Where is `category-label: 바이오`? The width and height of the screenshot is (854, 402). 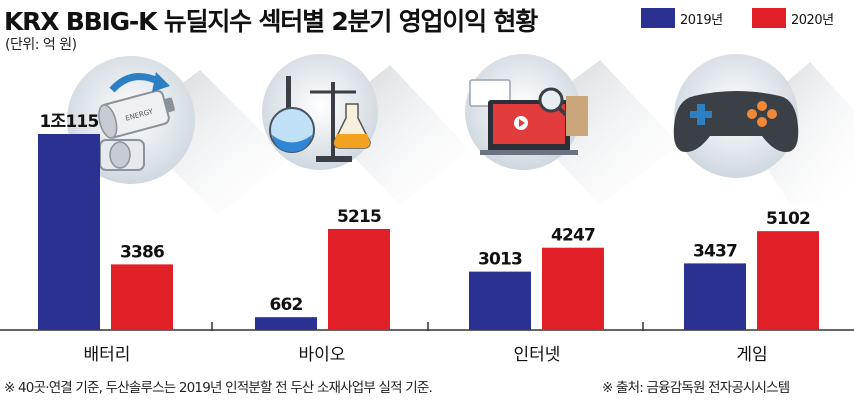
category-label: 바이오 is located at coordinates (322, 355).